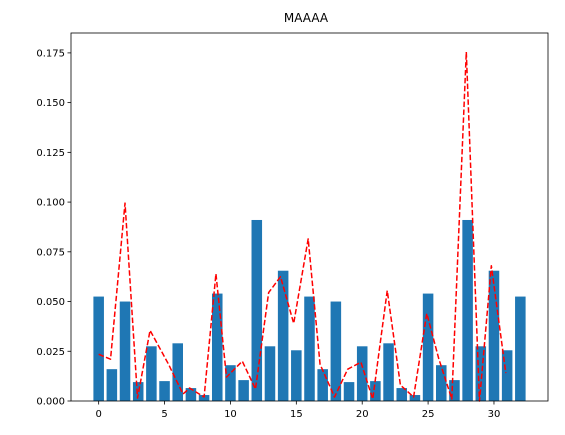 The width and height of the screenshot is (565, 435). I want to click on x-tick-label-20: 20, so click(362, 414).